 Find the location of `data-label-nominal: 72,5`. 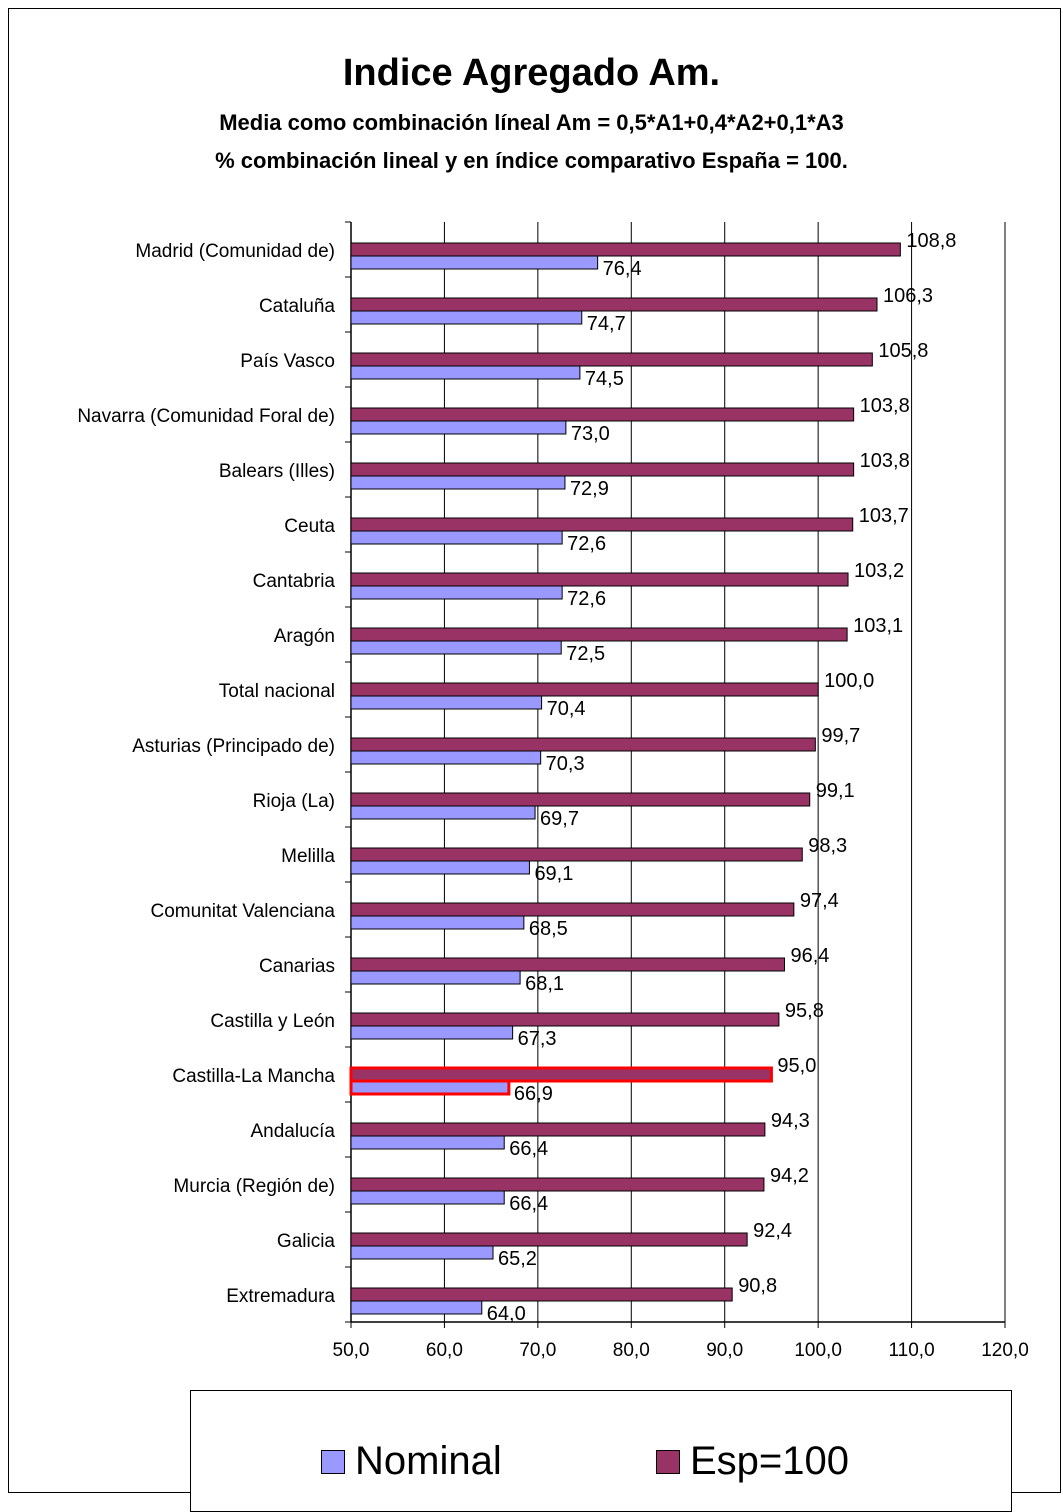

data-label-nominal: 72,5 is located at coordinates (585, 654).